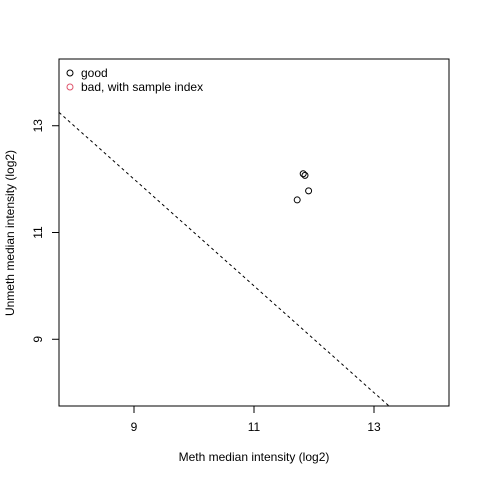  I want to click on legend-label: good, so click(94, 73).